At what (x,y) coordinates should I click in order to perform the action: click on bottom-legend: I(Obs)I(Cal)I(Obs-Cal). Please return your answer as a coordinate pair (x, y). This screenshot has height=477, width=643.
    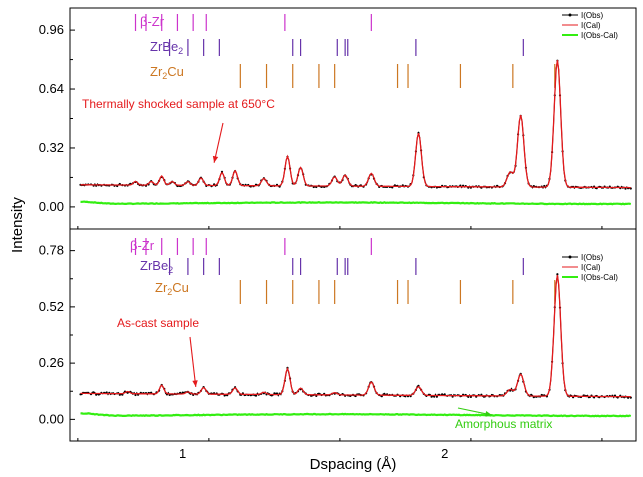
    Looking at the image, I should click on (590, 267).